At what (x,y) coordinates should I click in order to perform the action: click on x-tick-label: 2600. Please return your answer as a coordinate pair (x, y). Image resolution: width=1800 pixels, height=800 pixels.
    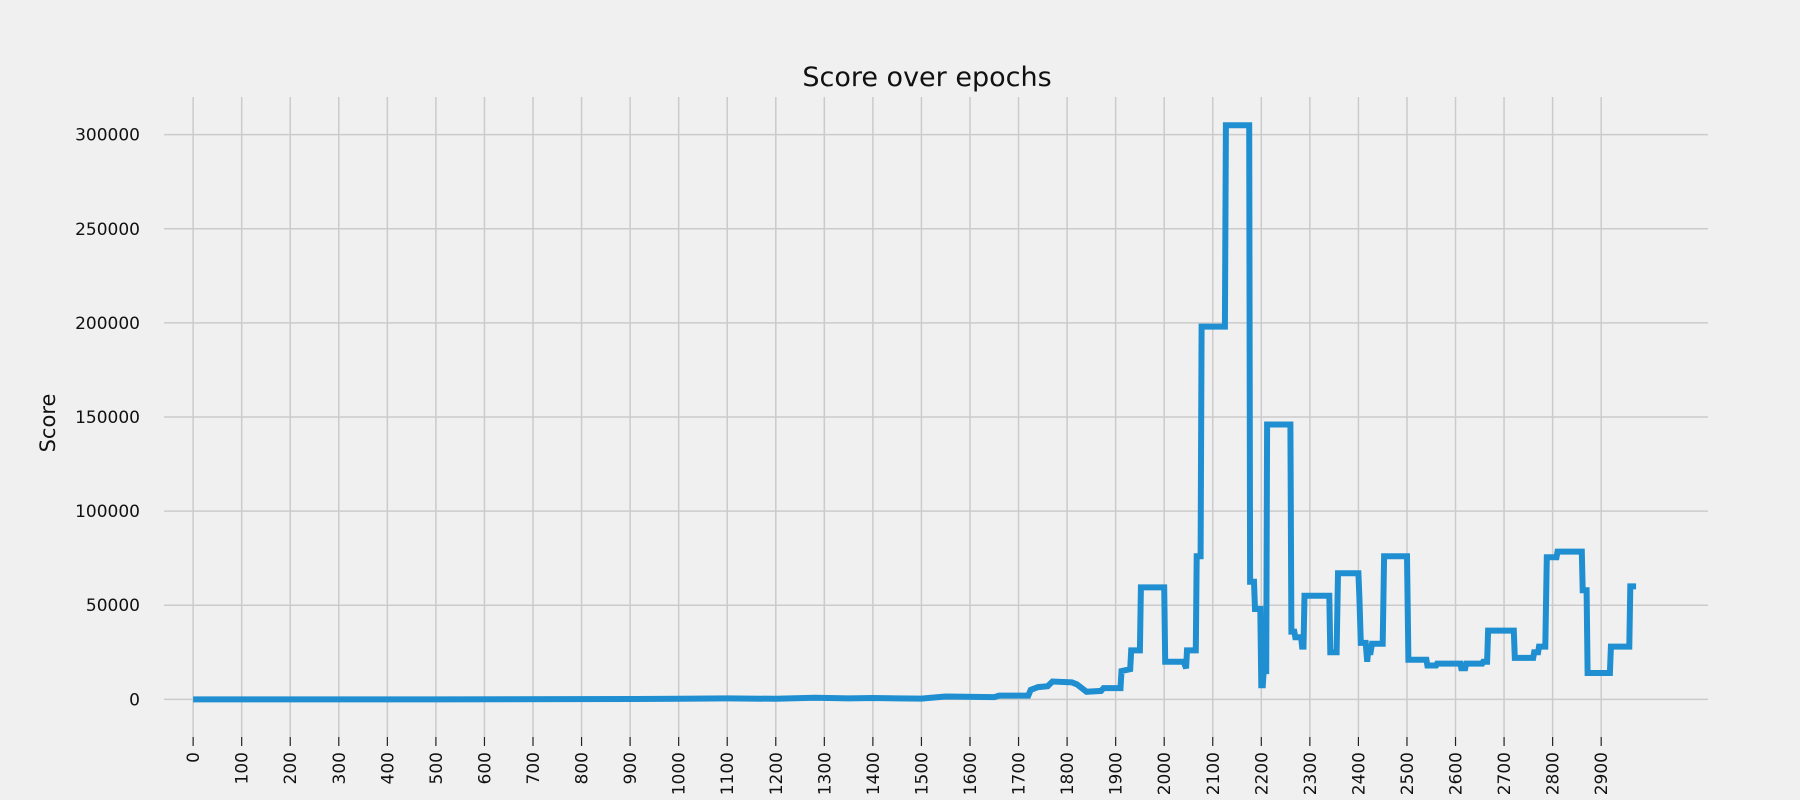
    Looking at the image, I should click on (1457, 773).